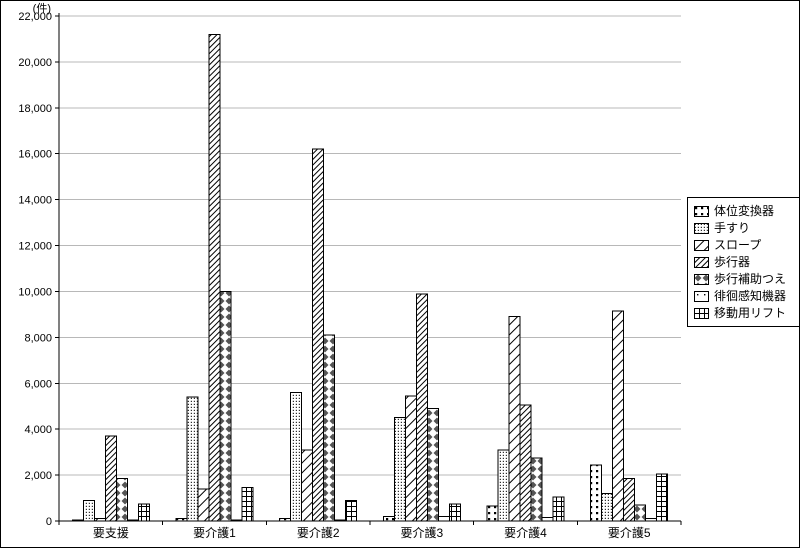 The height and width of the screenshot is (548, 800). Describe the element at coordinates (121, 500) in the screenshot. I see `bar-歩行補助つえ-要支援` at that location.